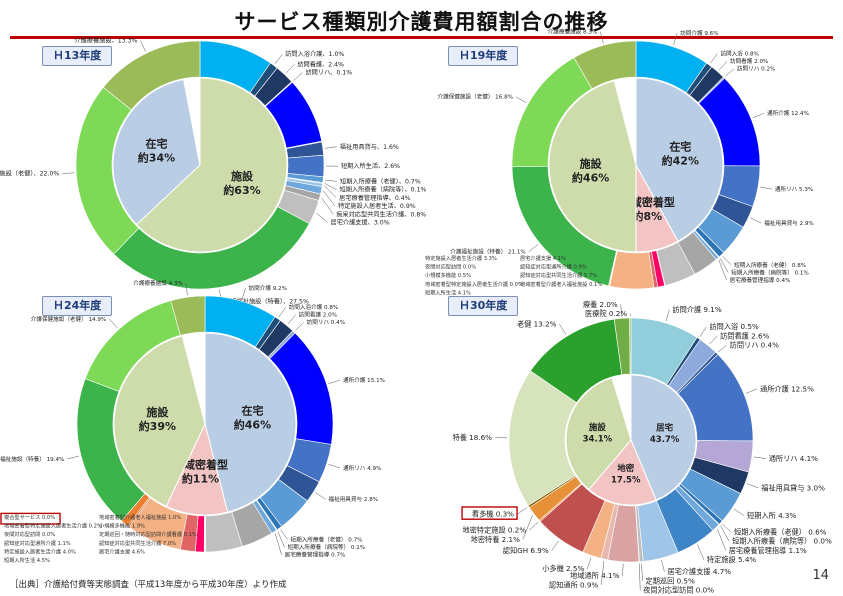 This screenshot has height=596, width=843. What do you see at coordinates (488, 252) in the screenshot?
I see `outer-label: 介護福祉施設（特養） 21.1%` at bounding box center [488, 252].